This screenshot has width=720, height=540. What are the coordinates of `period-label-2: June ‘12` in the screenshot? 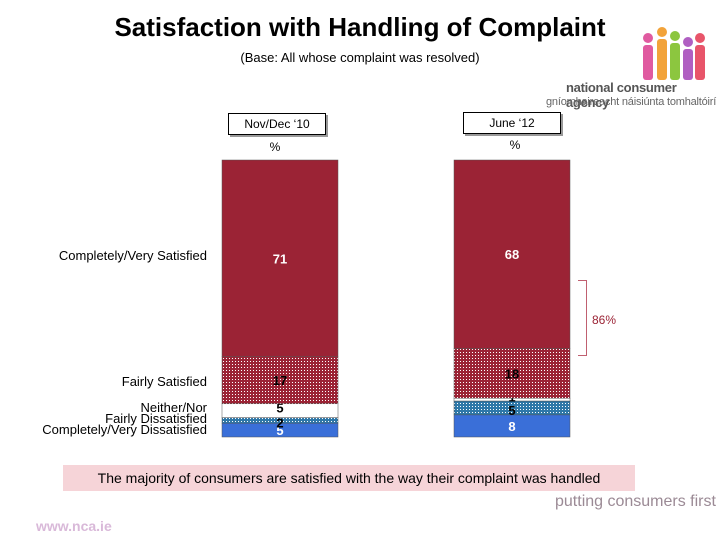 It's located at (512, 123).